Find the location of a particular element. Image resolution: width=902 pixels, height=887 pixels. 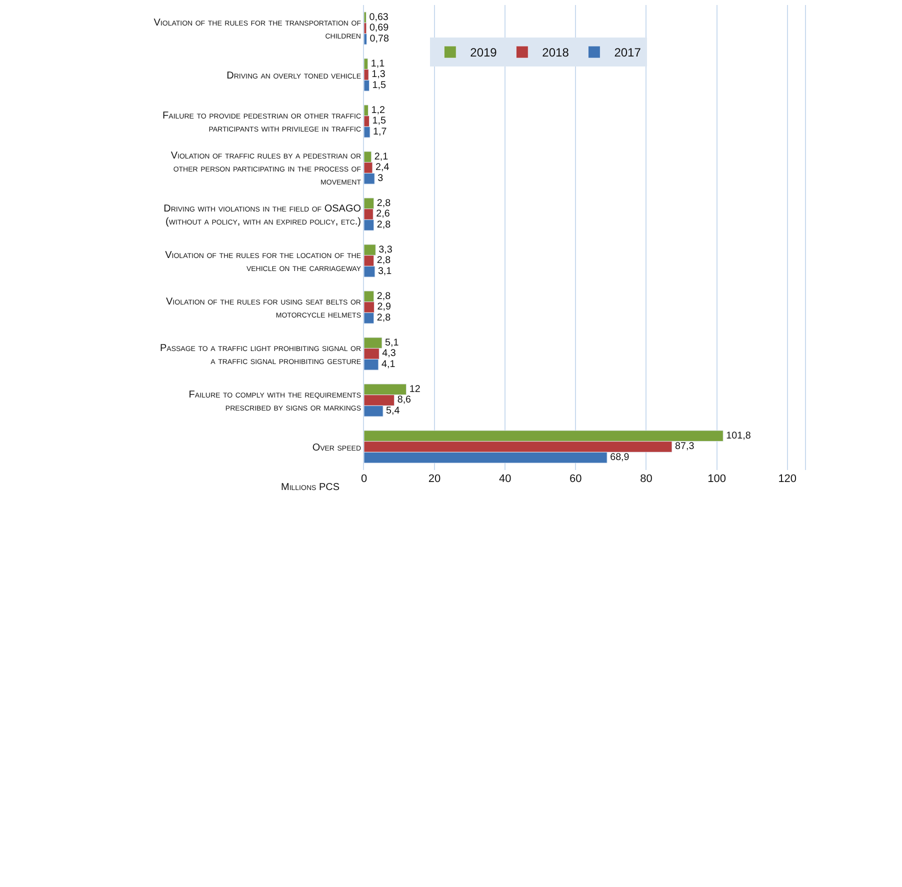

data-label: 12 is located at coordinates (414, 389).